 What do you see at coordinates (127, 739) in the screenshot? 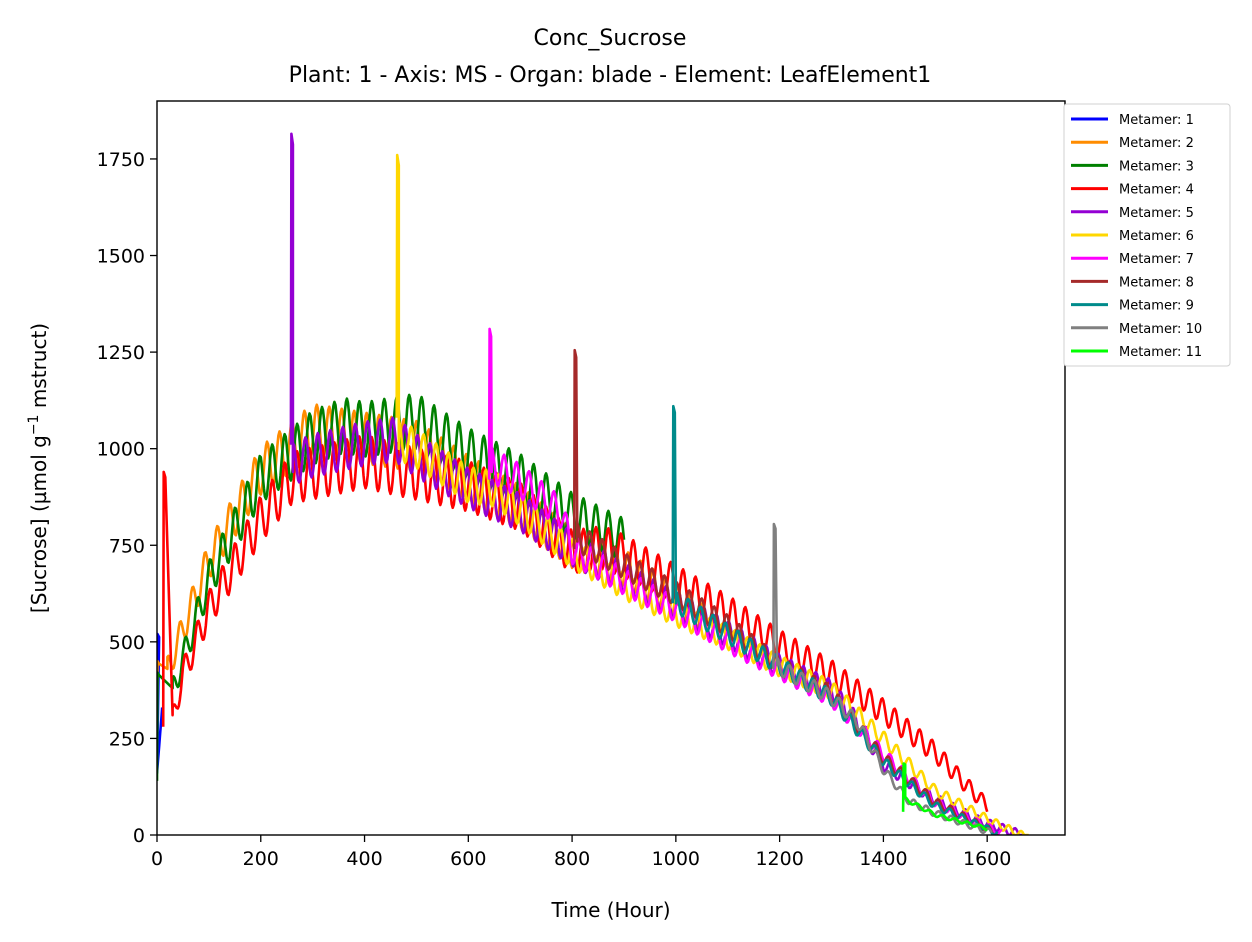
I see `y-tick-label: 250` at bounding box center [127, 739].